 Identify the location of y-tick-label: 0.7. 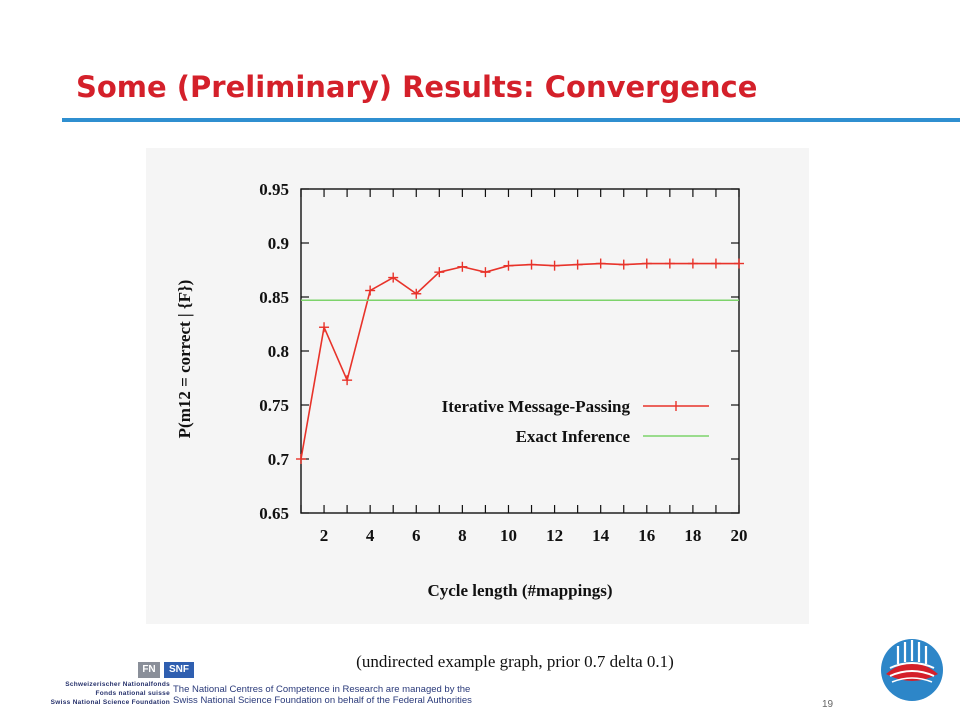
(279, 459).